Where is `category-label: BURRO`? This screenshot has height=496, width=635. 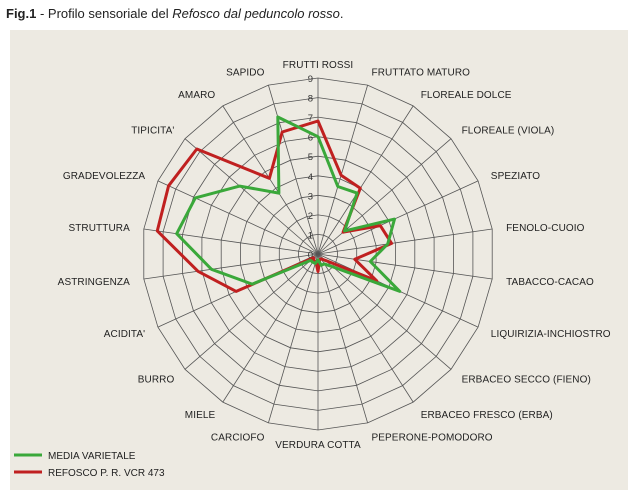 category-label: BURRO is located at coordinates (156, 379).